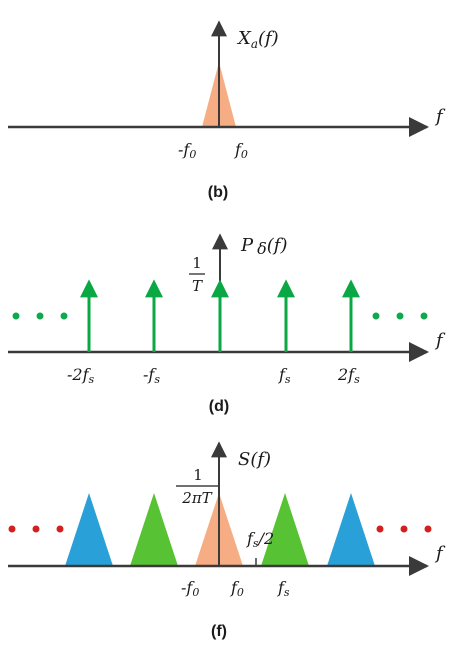 The image size is (461, 652). I want to click on tick-neg-f0: -f0, so click(187, 150).